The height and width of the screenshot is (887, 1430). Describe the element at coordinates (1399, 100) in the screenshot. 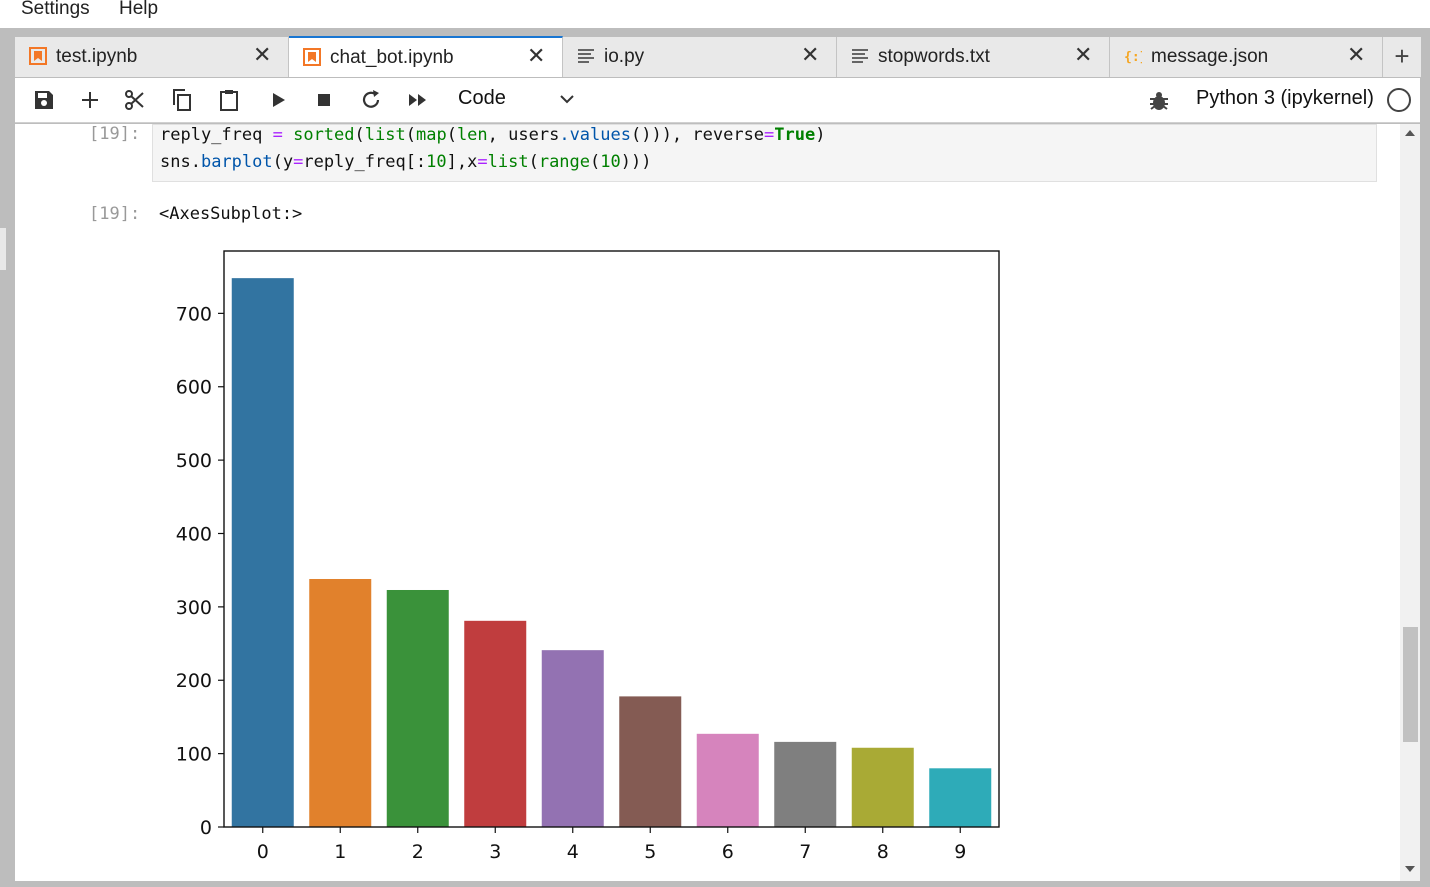

I see `kernel-status-indicator` at that location.